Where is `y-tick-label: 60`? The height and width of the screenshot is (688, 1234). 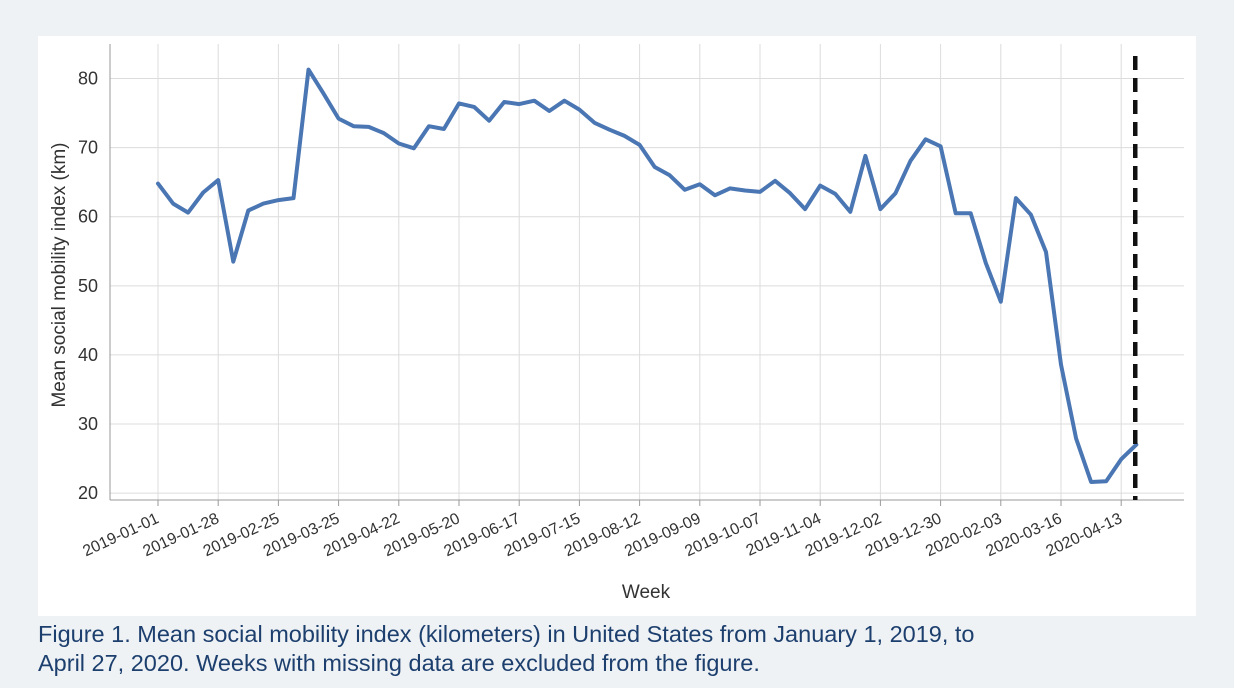 y-tick-label: 60 is located at coordinates (88, 217).